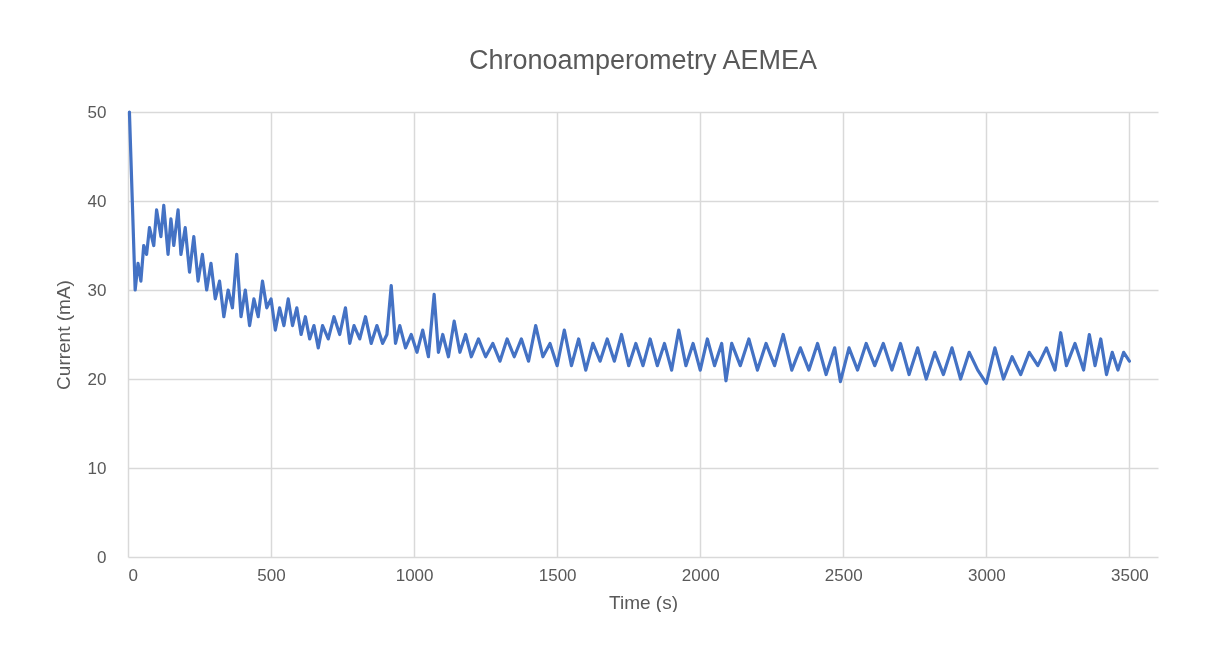 The width and height of the screenshot is (1205, 668). Describe the element at coordinates (643, 602) in the screenshot. I see `x-axis-title: Time (s)` at that location.